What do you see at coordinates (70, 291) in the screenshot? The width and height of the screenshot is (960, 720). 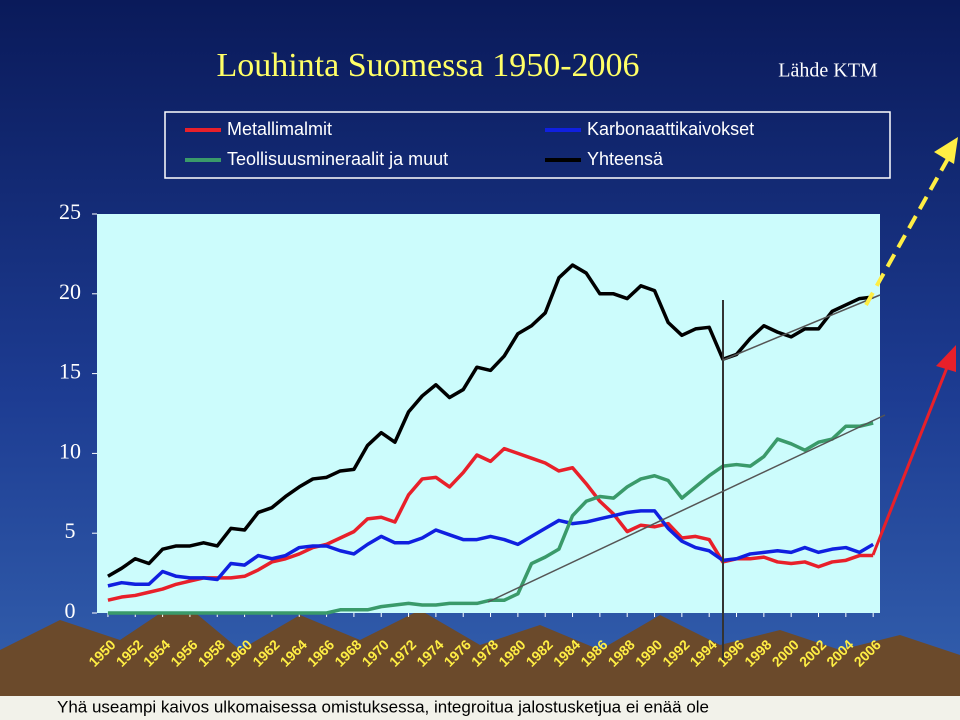 I see `y-tick-label: 20` at bounding box center [70, 291].